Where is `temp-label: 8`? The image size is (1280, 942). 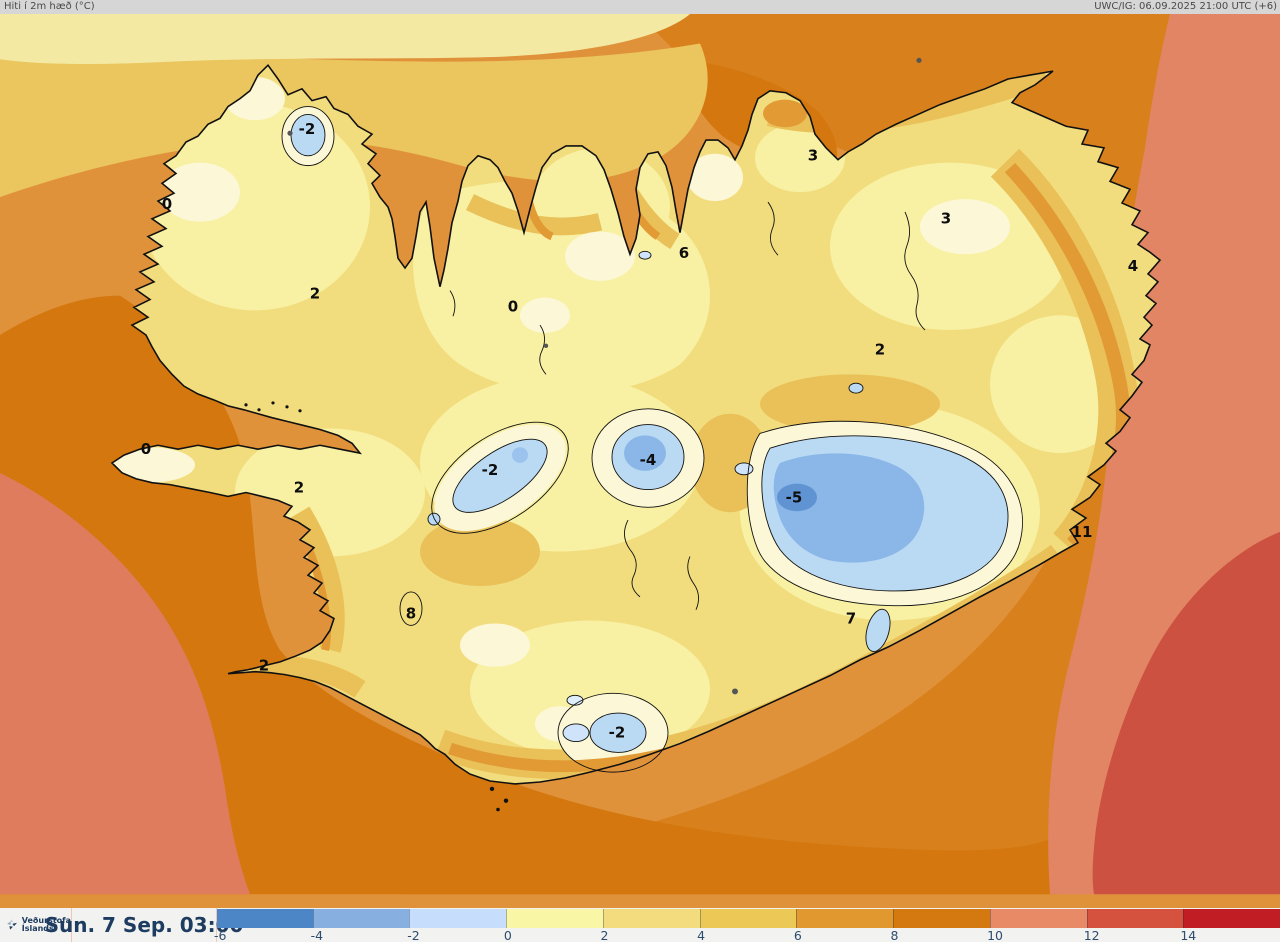
temp-label: 8 is located at coordinates (411, 614).